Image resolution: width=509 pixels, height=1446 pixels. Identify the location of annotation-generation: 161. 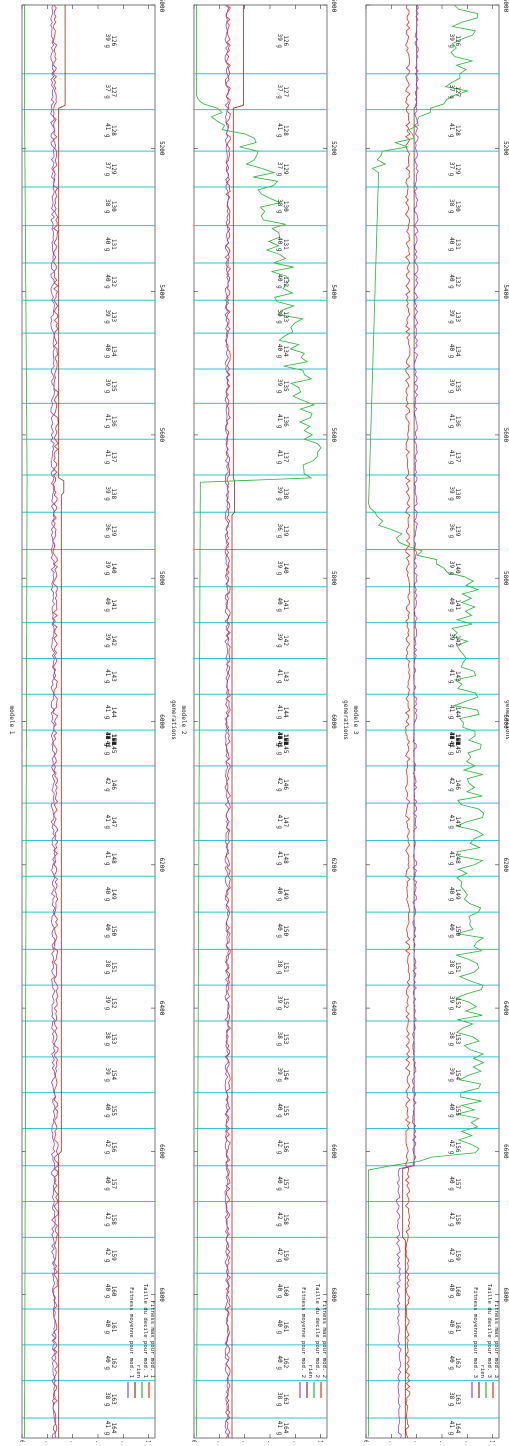
(285, 1327).